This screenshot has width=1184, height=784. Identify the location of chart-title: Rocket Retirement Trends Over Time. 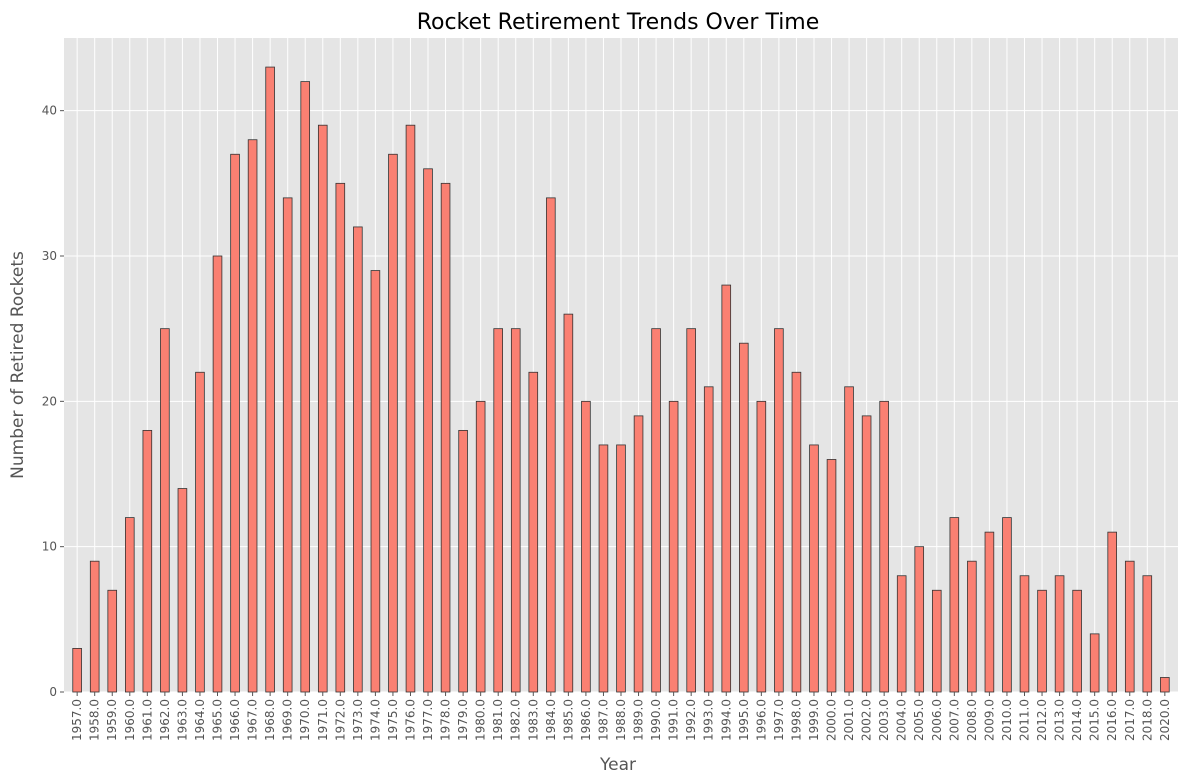
(618, 22).